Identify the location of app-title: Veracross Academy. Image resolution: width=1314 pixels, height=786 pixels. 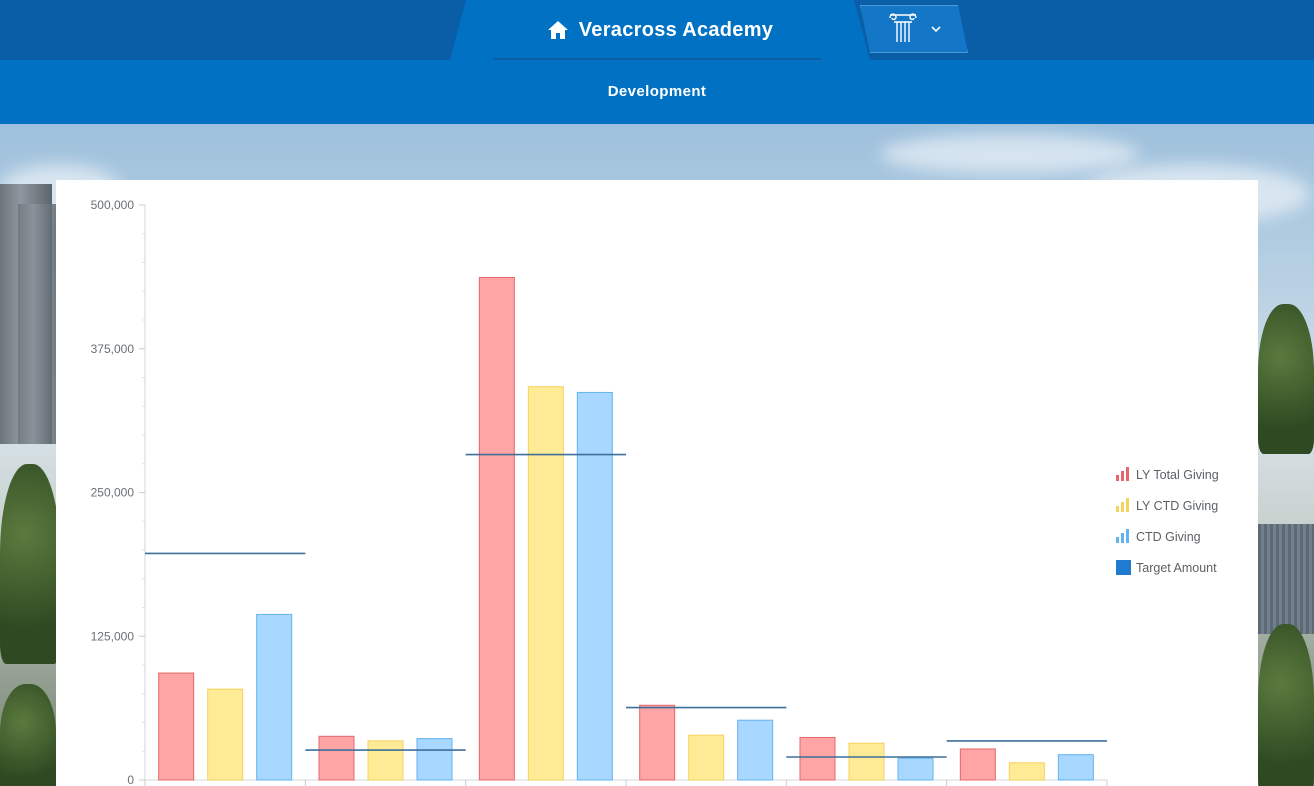
(676, 29).